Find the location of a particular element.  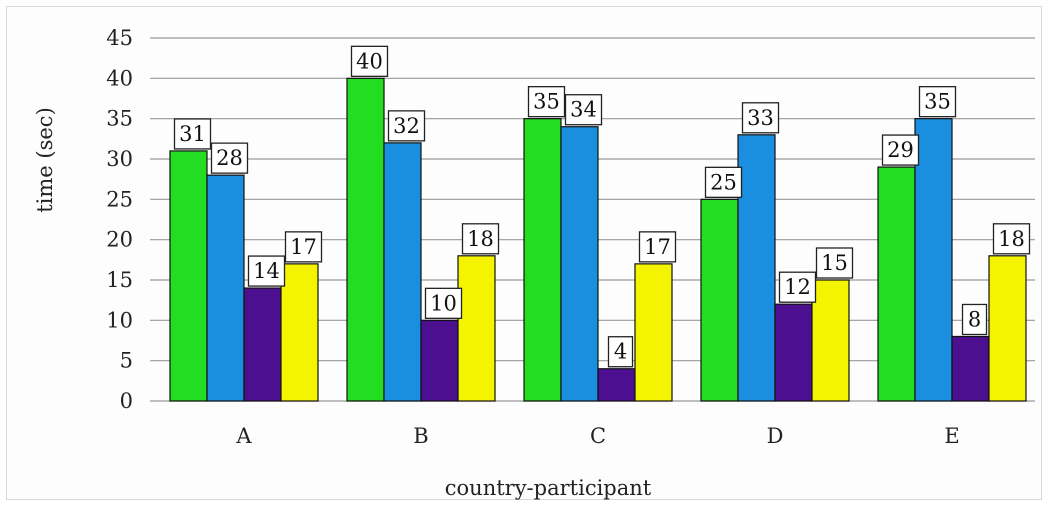

x-tick-label: A is located at coordinates (243, 436).